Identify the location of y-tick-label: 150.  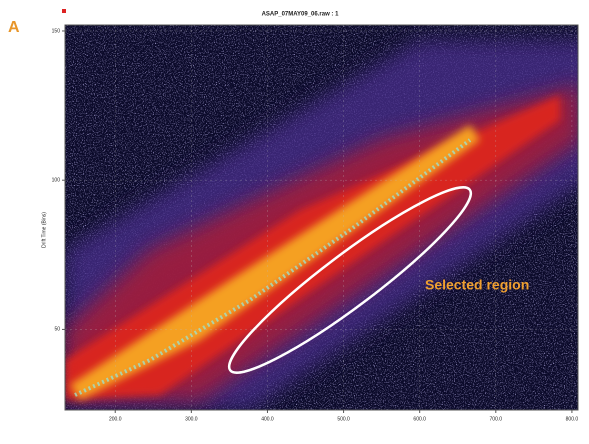
(56, 31).